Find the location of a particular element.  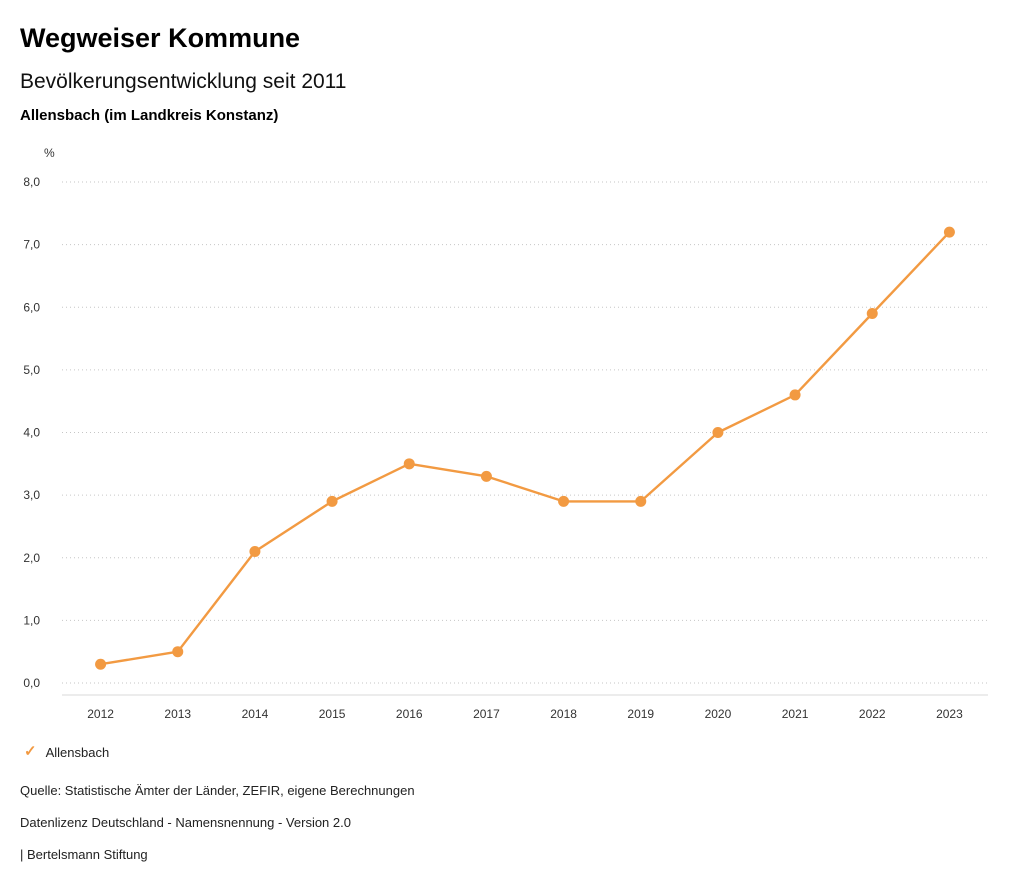

chart-title: Bevölkerungsentwicklung seit 2011 is located at coordinates (183, 81).